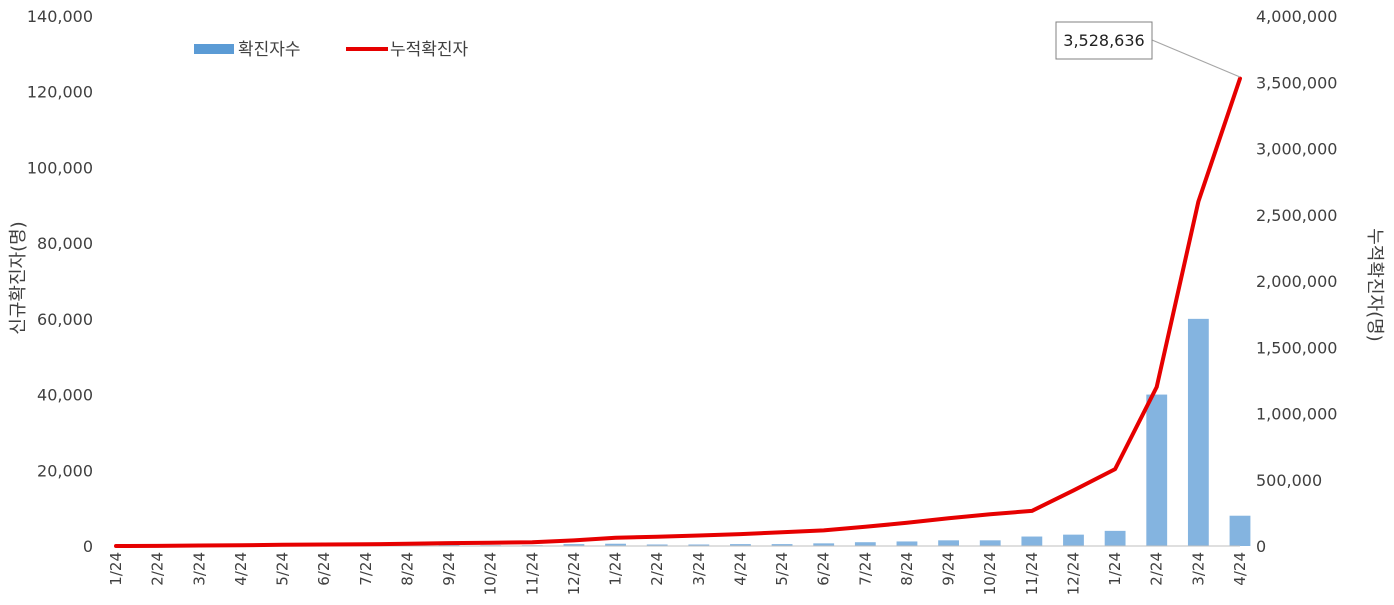 This screenshot has width=1394, height=605. I want to click on right-tick-label: 1,000,000, so click(1296, 414).